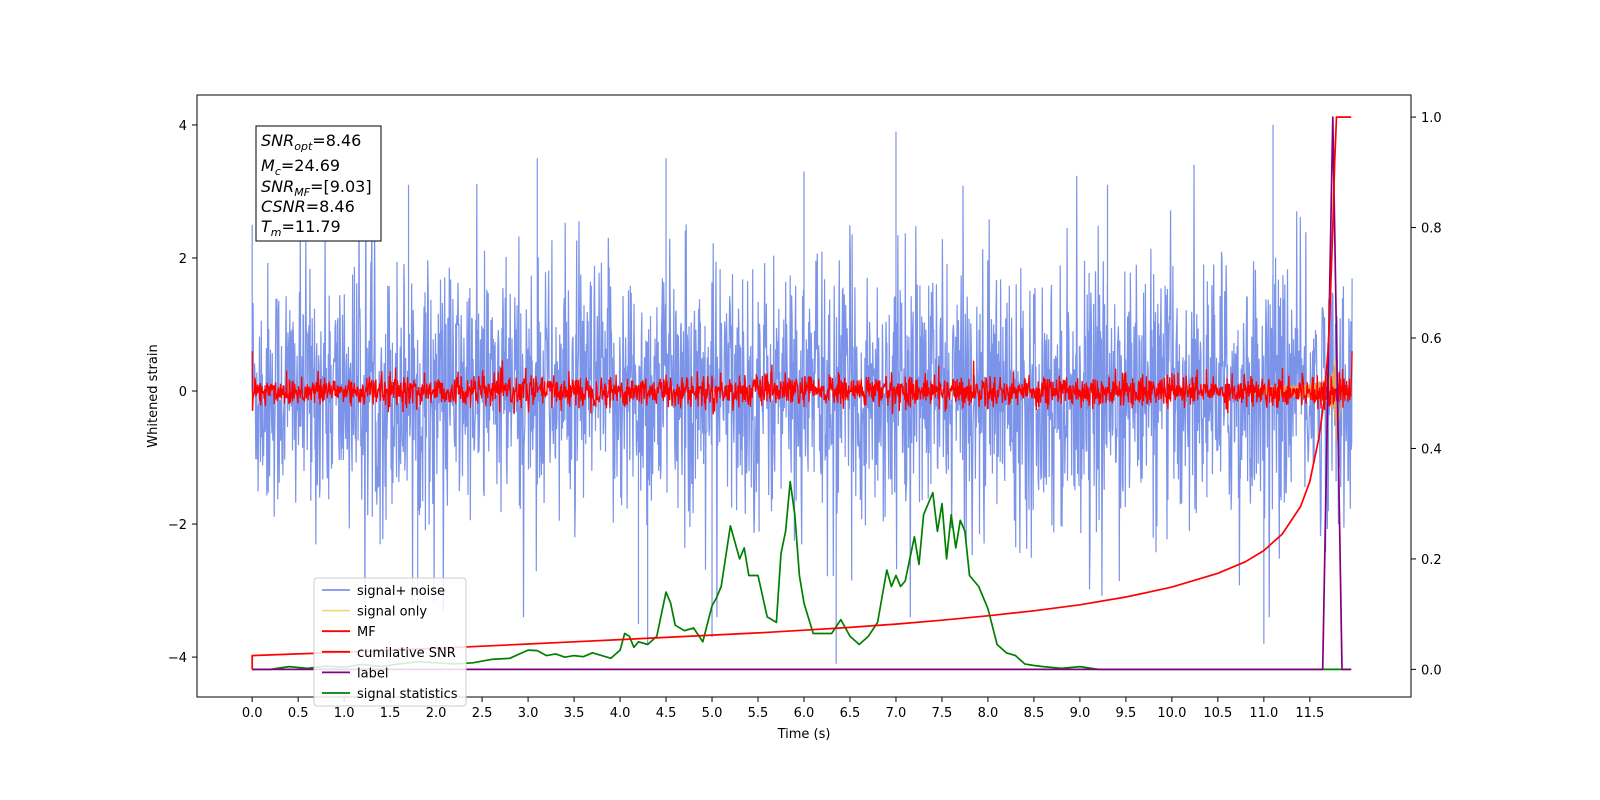 The image size is (1600, 800). I want to click on x-tick-label: 6.5, so click(850, 713).